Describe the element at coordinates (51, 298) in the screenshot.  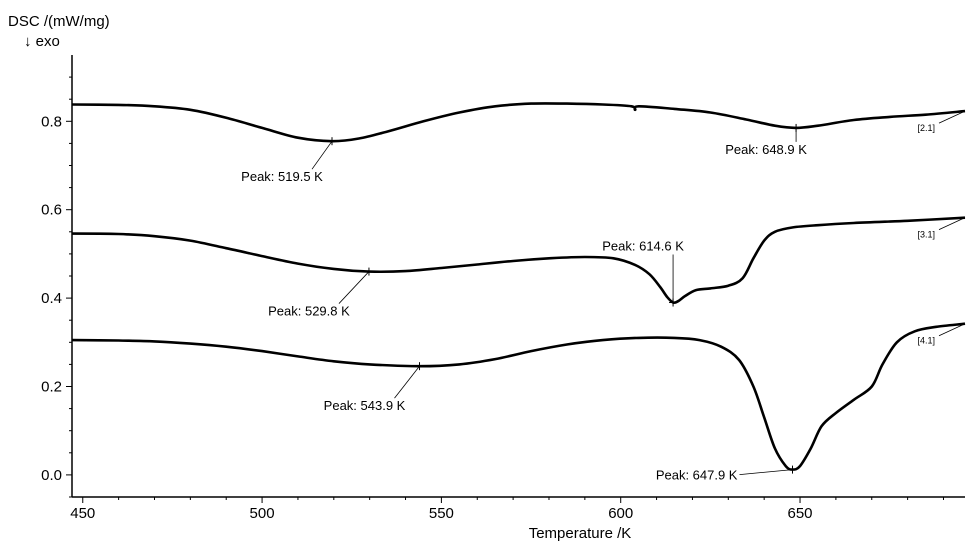
I see `y-tick-label: 0.4` at that location.